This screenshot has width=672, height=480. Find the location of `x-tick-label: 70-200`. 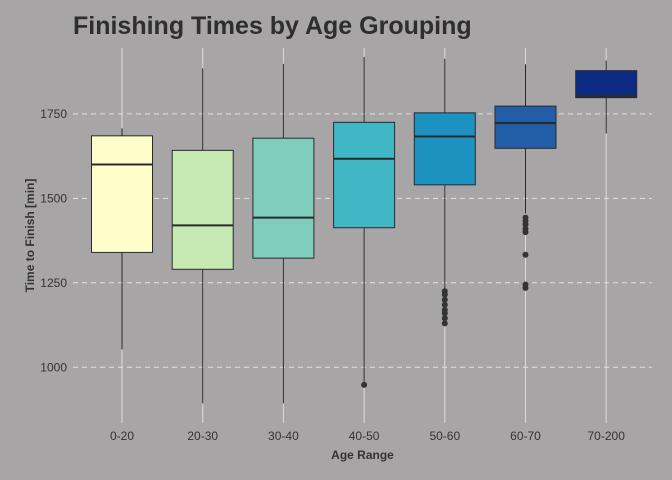

x-tick-label: 70-200 is located at coordinates (607, 436).